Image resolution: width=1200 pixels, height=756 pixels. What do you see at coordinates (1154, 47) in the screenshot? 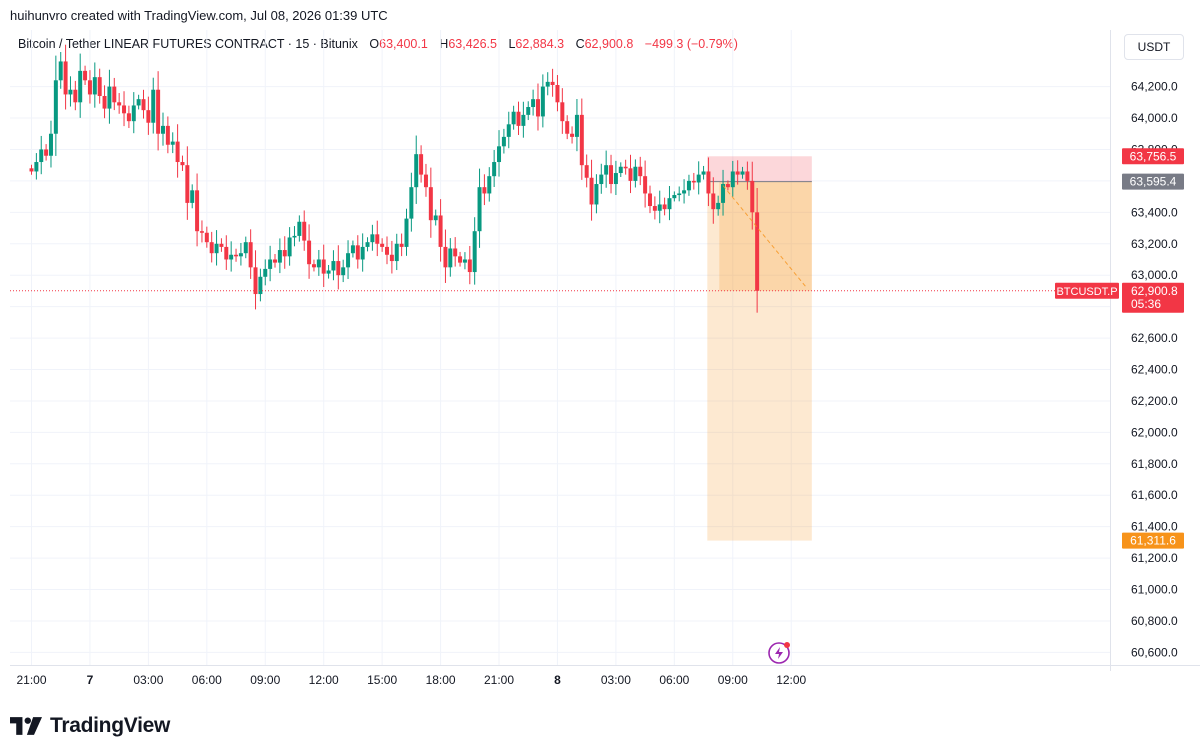
I see `currency-button: USDT` at bounding box center [1154, 47].